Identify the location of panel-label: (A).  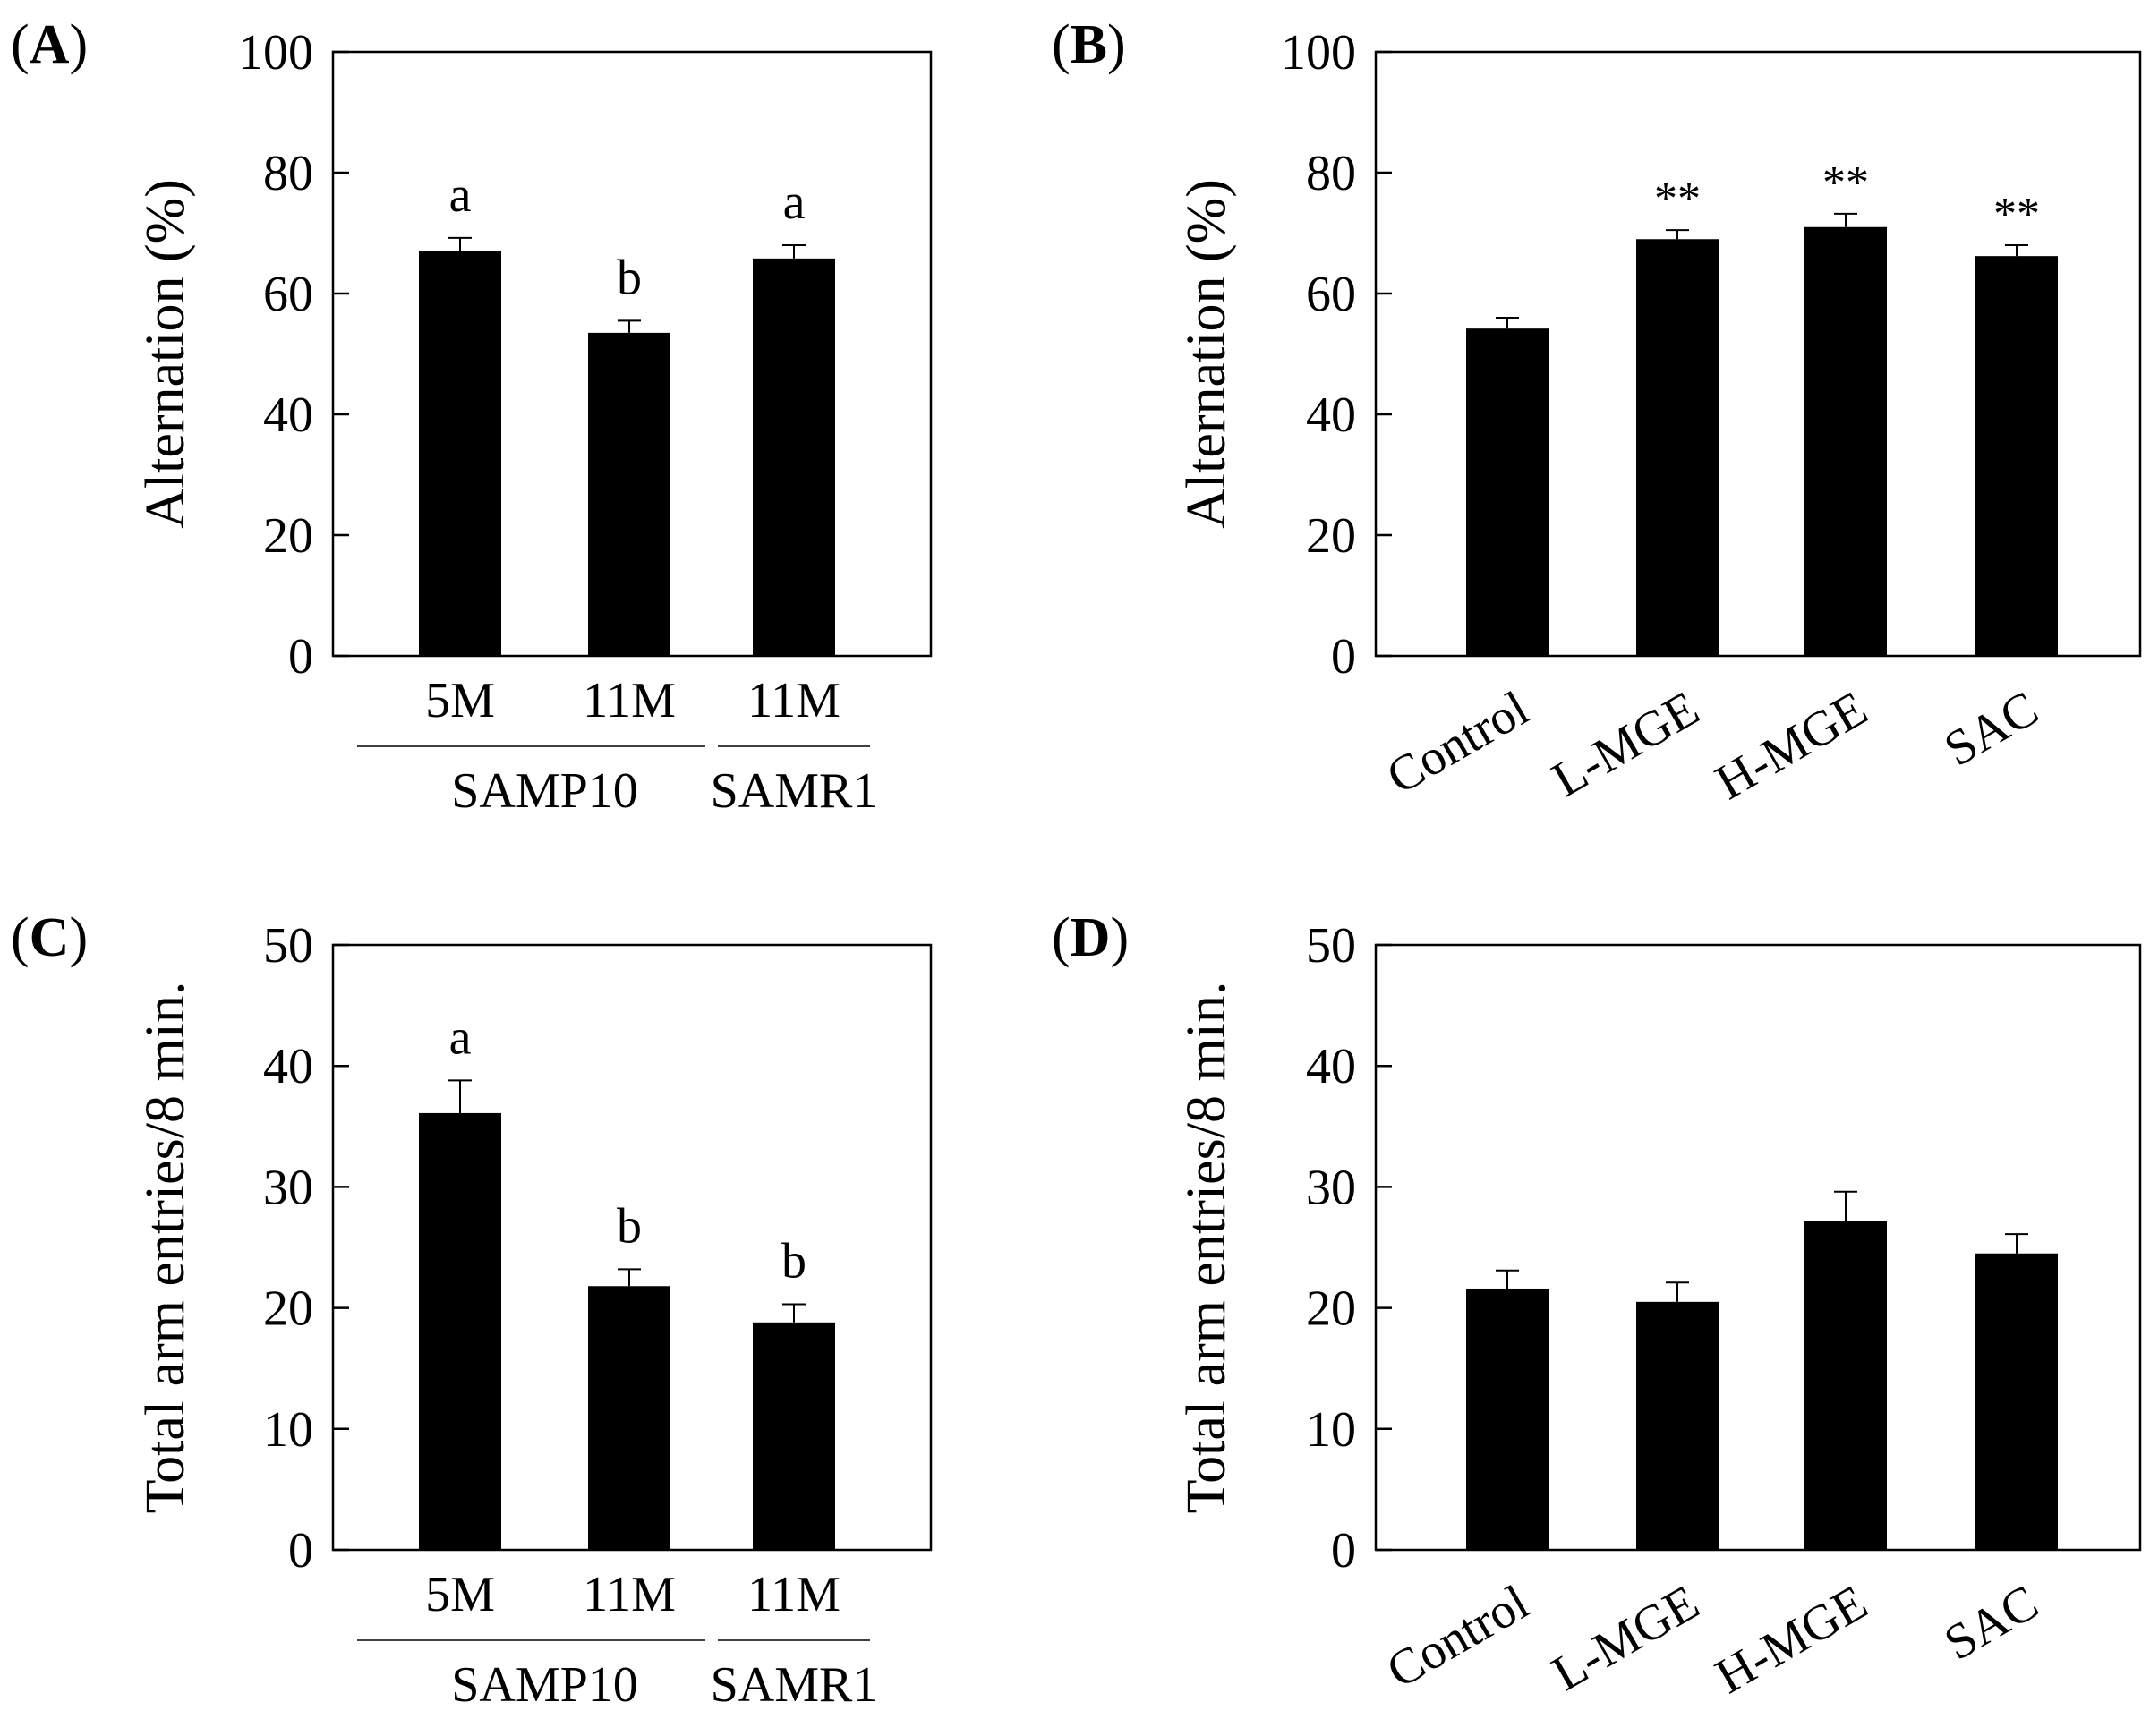
(49, 44).